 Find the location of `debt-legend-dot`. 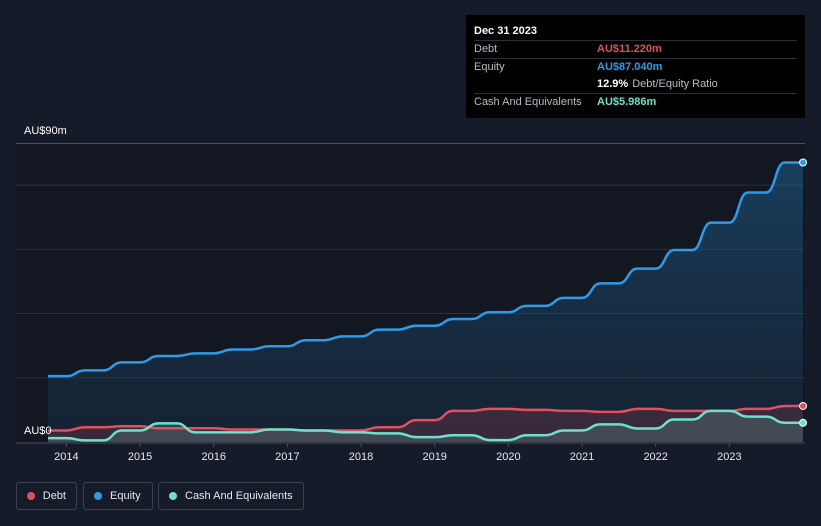

debt-legend-dot is located at coordinates (31, 496).